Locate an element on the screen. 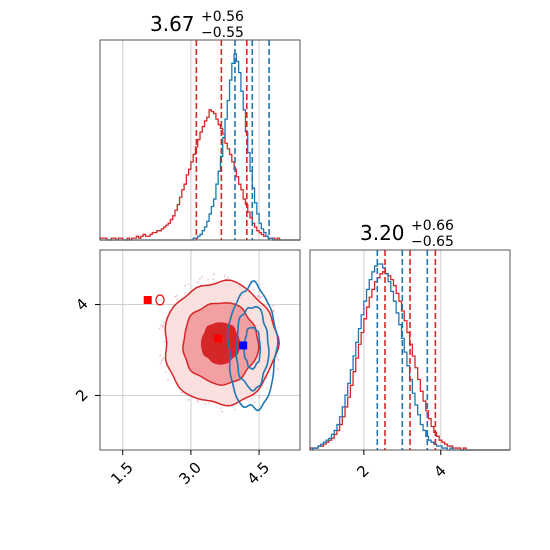 The image size is (550, 550). title-minus: −0.55 is located at coordinates (222, 33).